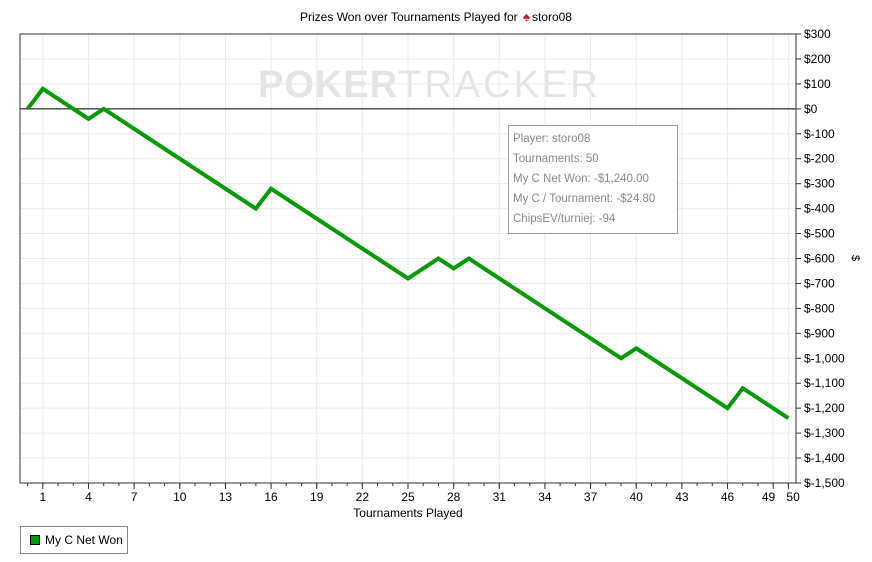  I want to click on chart-title-text: Prizes Won over Tournaments Played for, so click(409, 17).